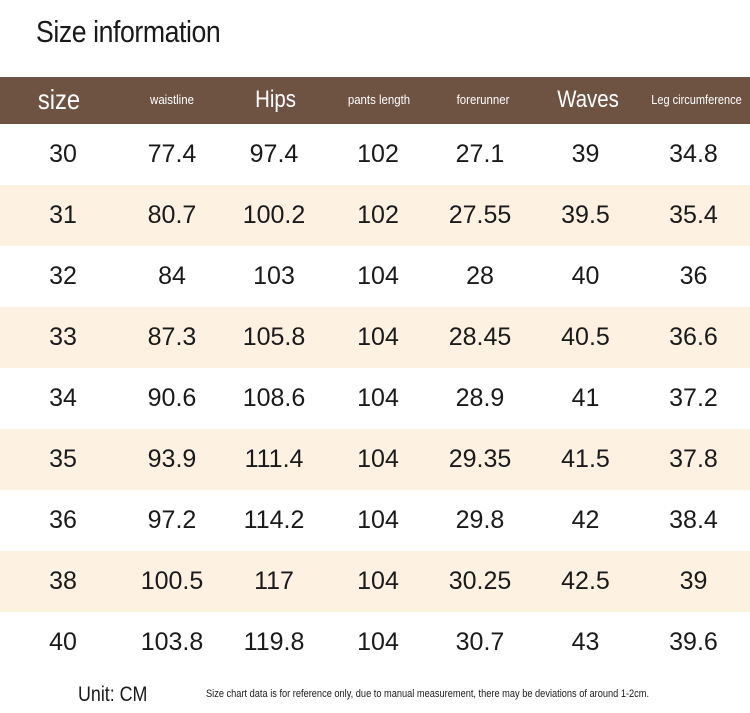 This screenshot has height=713, width=750. What do you see at coordinates (693, 459) in the screenshot?
I see `table-cell: 37.8` at bounding box center [693, 459].